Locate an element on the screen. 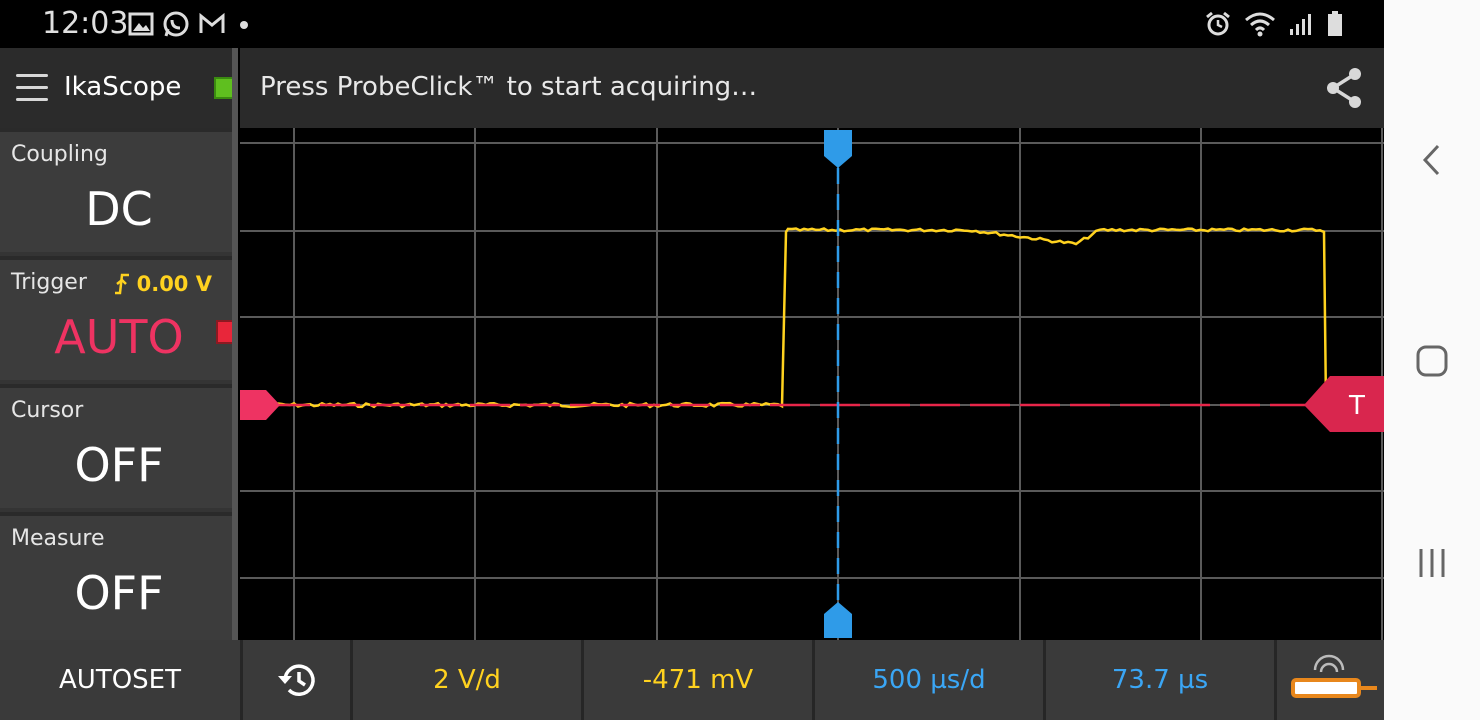 This screenshot has height=720, width=1480. trigger-level-value: 0.00 V is located at coordinates (174, 284).